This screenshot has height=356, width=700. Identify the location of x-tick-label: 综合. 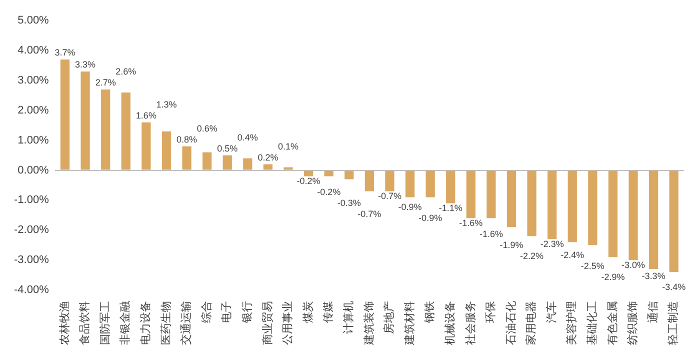
(206, 312).